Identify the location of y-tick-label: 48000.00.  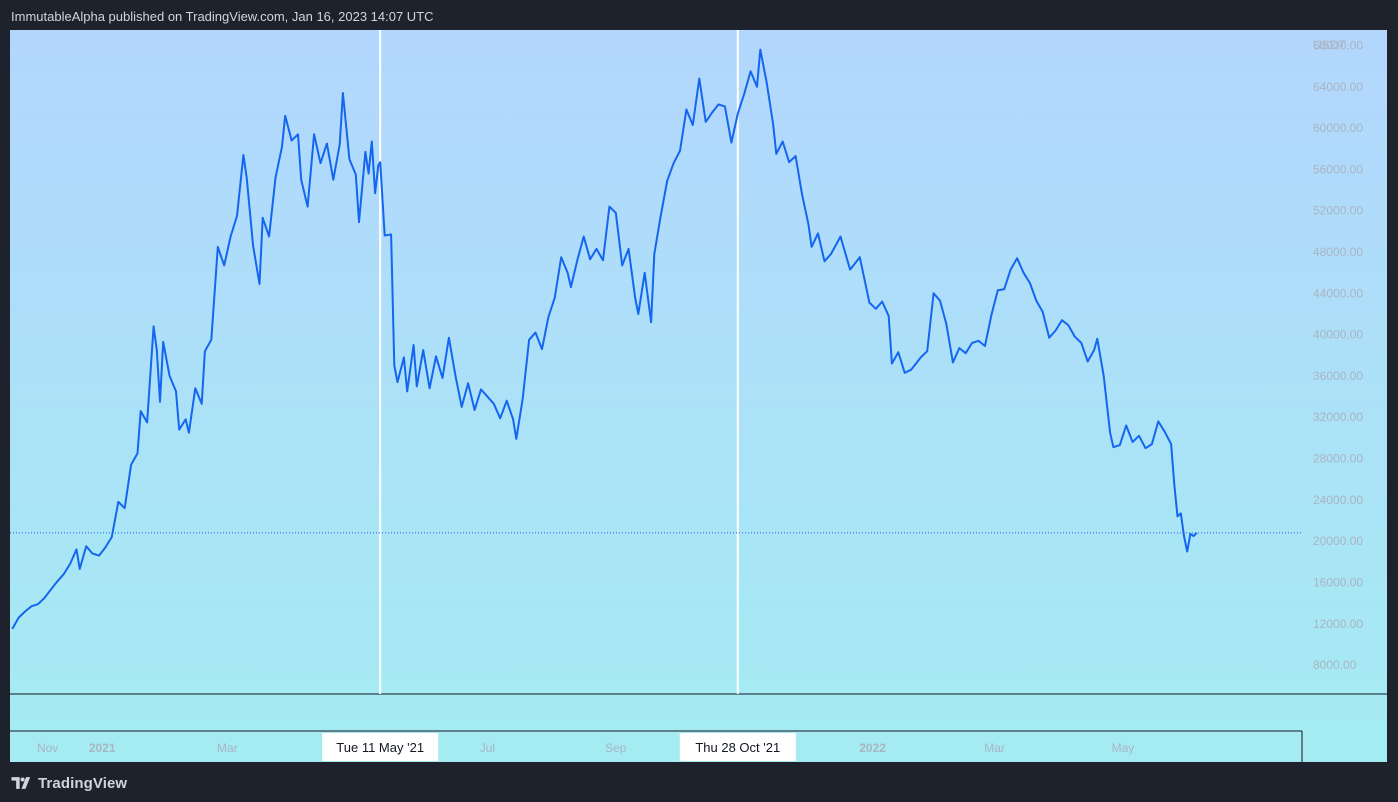
(1338, 252).